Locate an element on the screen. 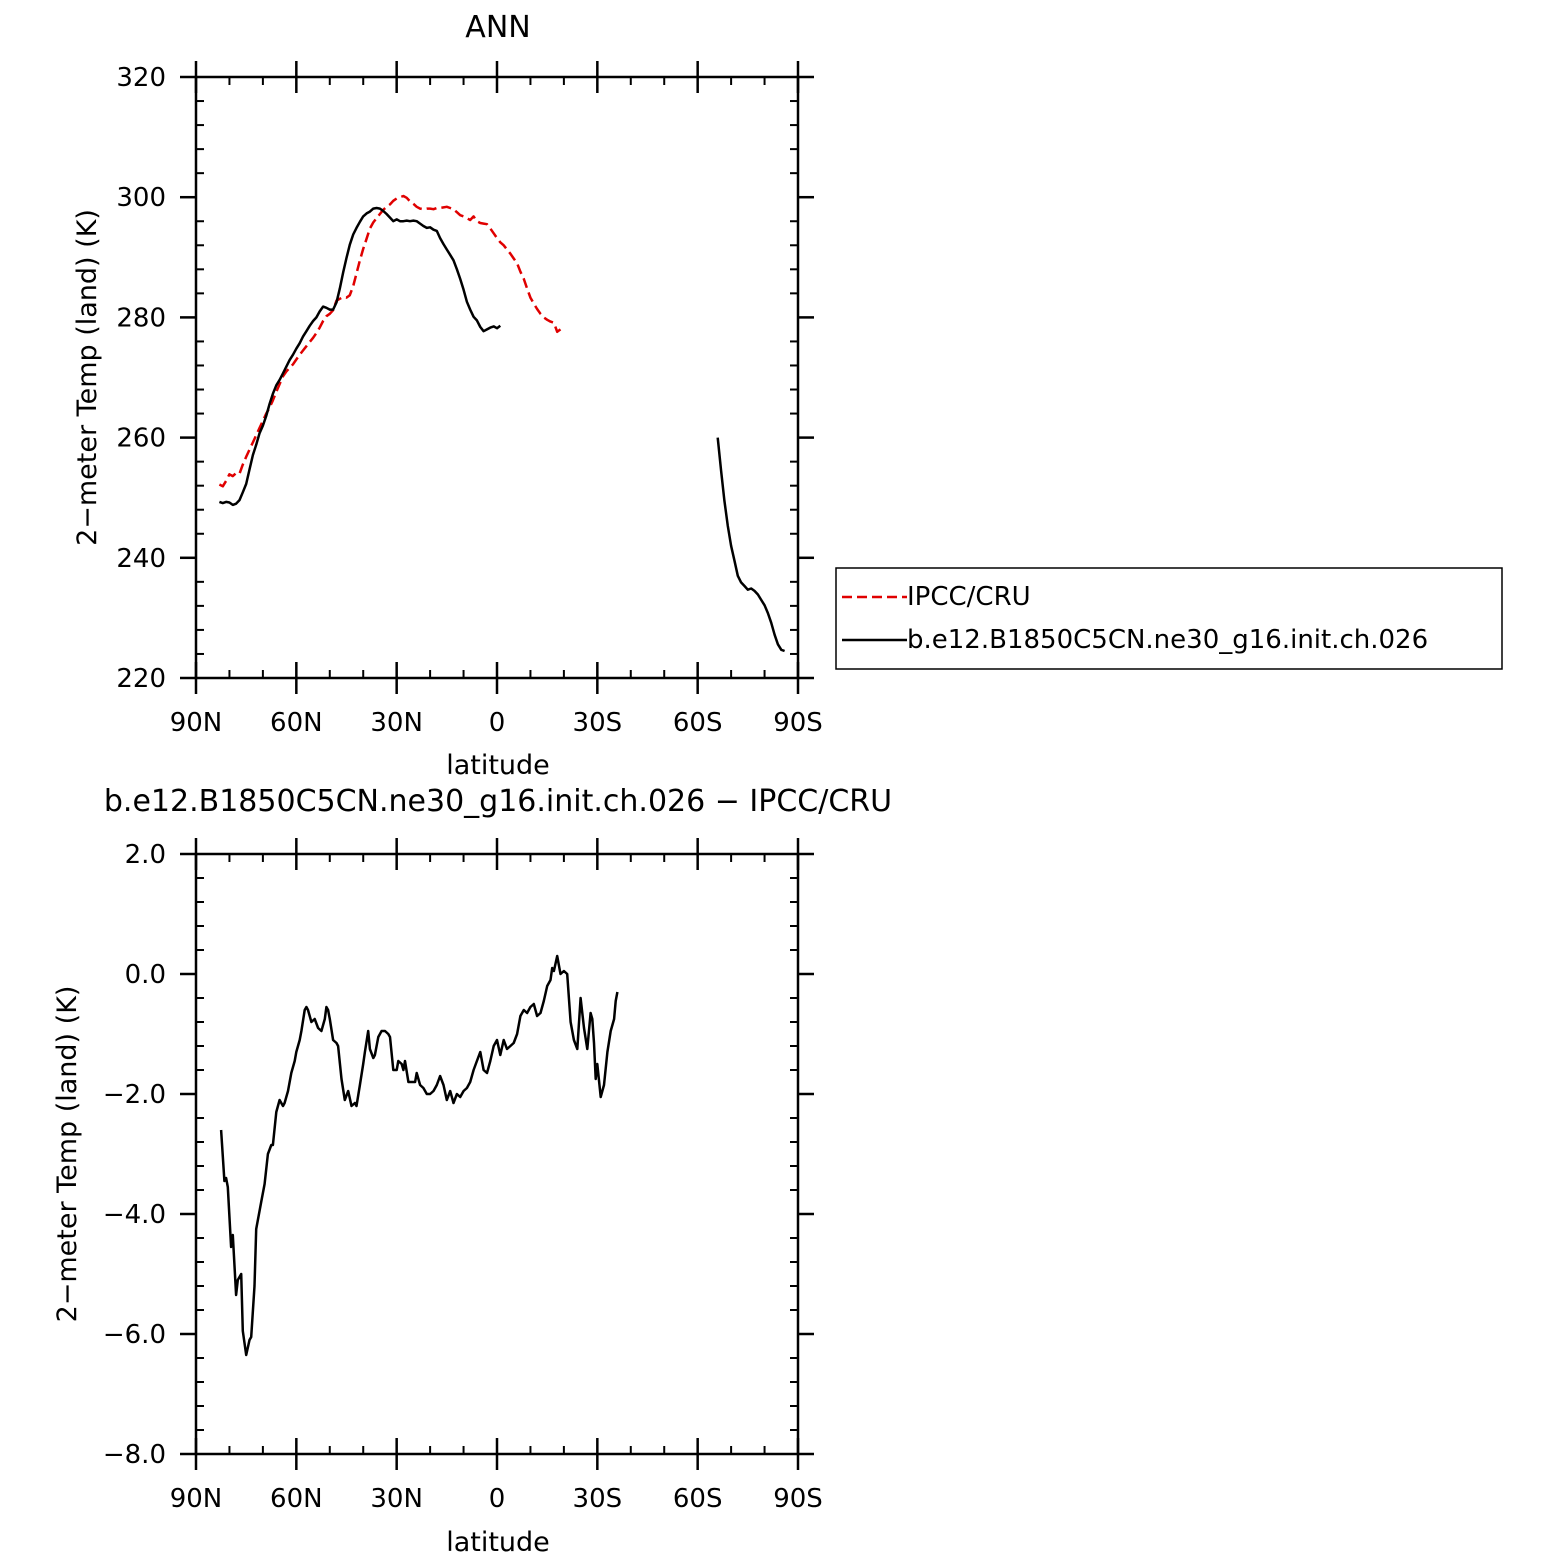  y-tick-label: 300 is located at coordinates (141, 198).